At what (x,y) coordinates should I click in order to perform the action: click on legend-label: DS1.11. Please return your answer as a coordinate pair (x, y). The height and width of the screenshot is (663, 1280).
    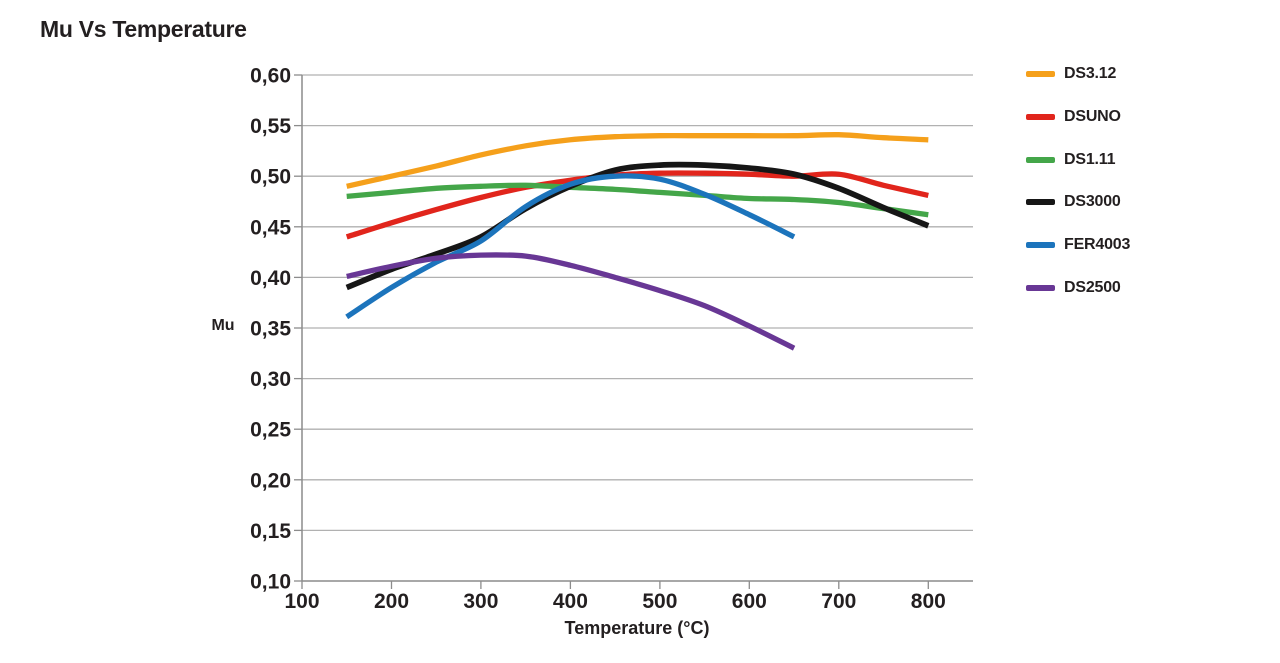
    Looking at the image, I should click on (1090, 159).